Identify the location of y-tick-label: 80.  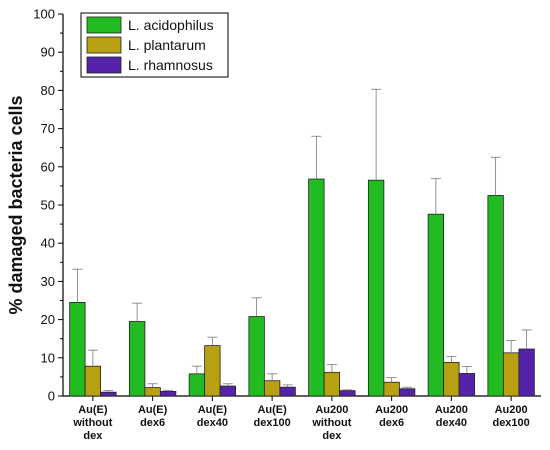
(48, 90).